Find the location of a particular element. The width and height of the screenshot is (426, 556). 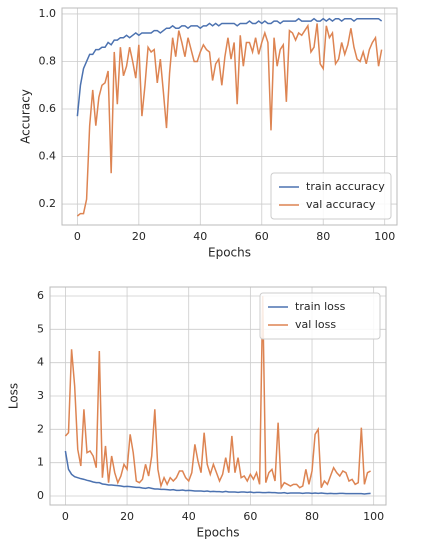

y-tick-label: 0.4 is located at coordinates (48, 156).